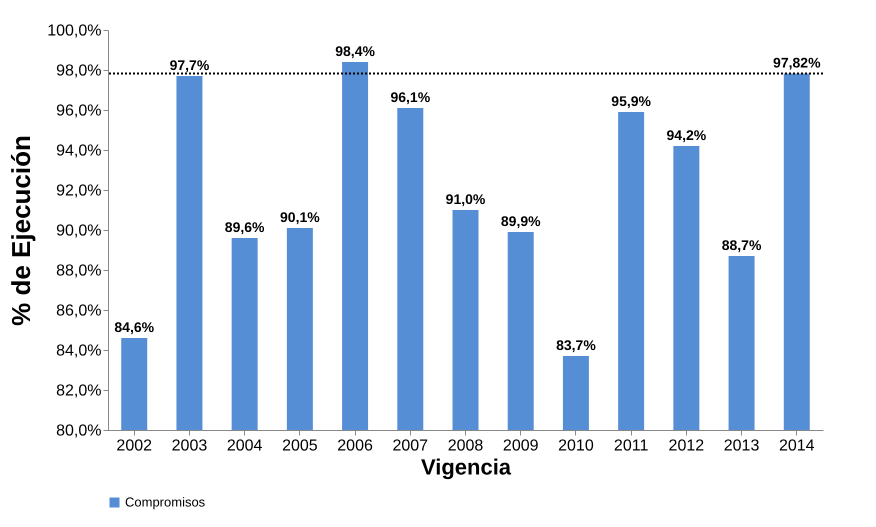 This screenshot has width=876, height=527. I want to click on x-tick-label: 2002, so click(134, 446).